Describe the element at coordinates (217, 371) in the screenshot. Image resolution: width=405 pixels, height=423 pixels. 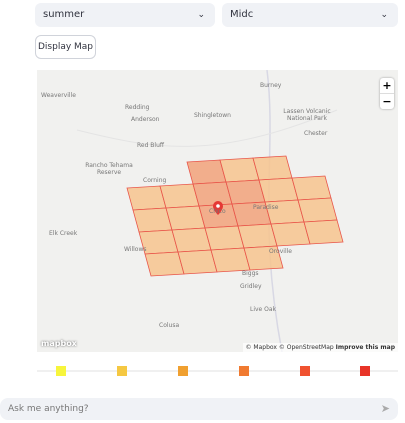
I see `color-legend` at that location.